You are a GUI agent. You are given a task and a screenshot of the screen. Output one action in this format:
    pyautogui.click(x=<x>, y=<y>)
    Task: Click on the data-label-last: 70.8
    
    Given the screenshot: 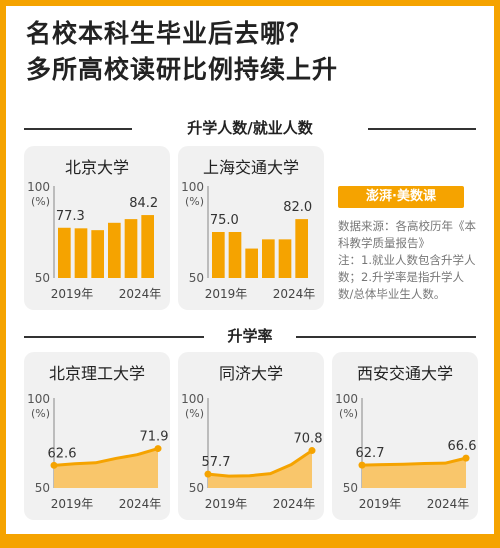 What is the action you would take?
    pyautogui.click(x=308, y=439)
    